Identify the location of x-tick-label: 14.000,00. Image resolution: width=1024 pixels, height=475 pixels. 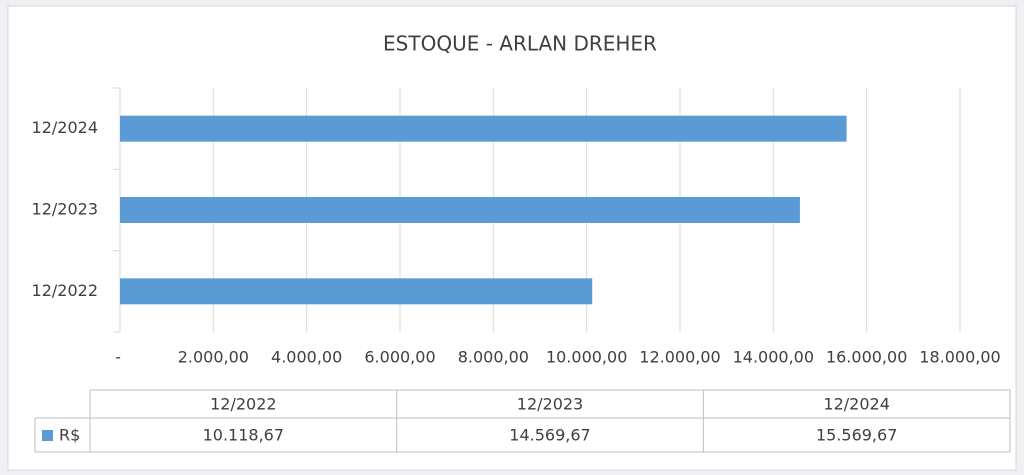
(773, 357).